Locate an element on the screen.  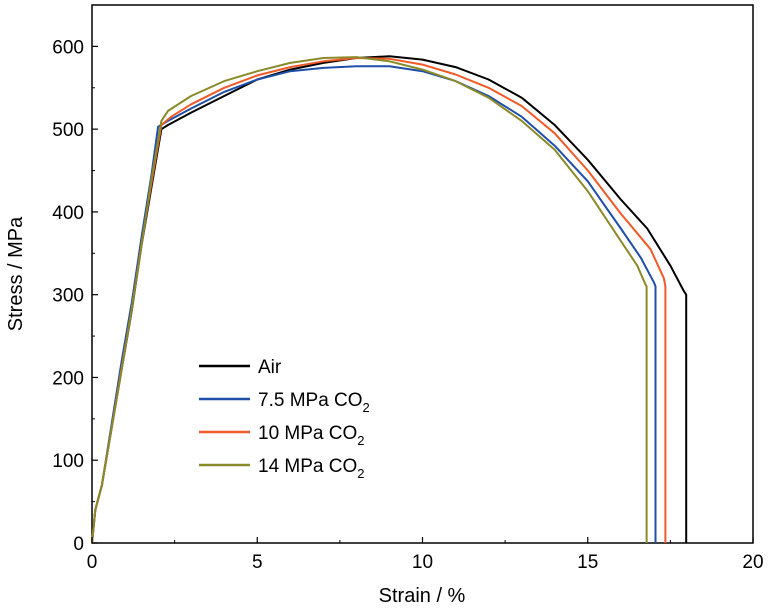
x-tick-label: 20 is located at coordinates (752, 562).